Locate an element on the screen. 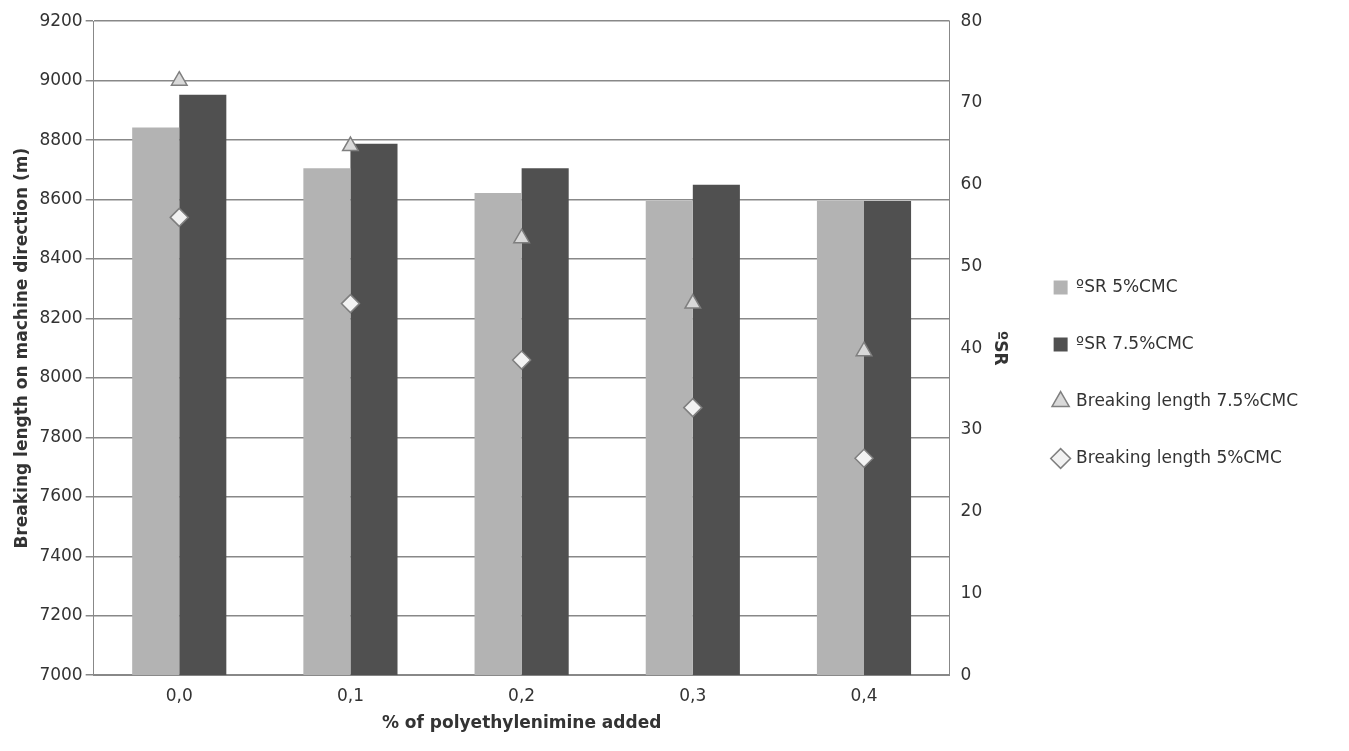  x-tick-label: 0,1 is located at coordinates (350, 694).